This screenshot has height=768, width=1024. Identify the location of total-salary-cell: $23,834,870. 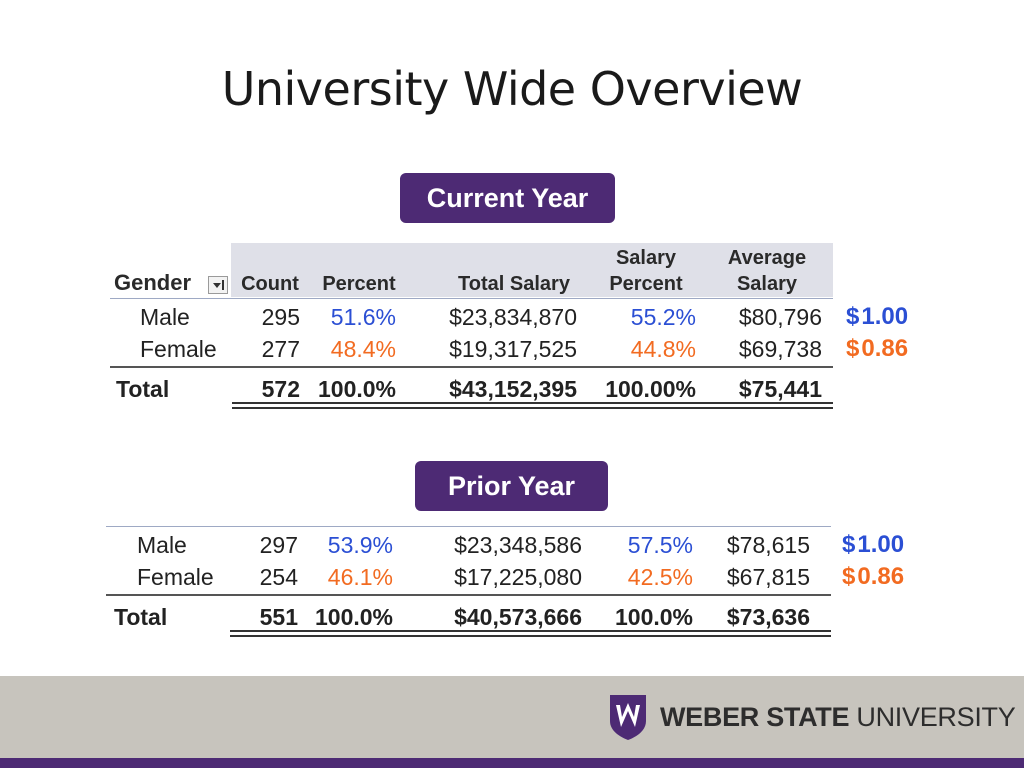
(513, 317).